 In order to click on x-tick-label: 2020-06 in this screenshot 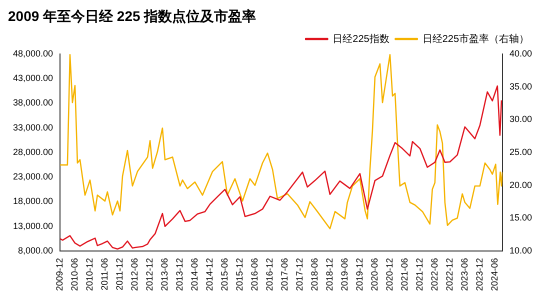, I will do `click(374, 274)`.